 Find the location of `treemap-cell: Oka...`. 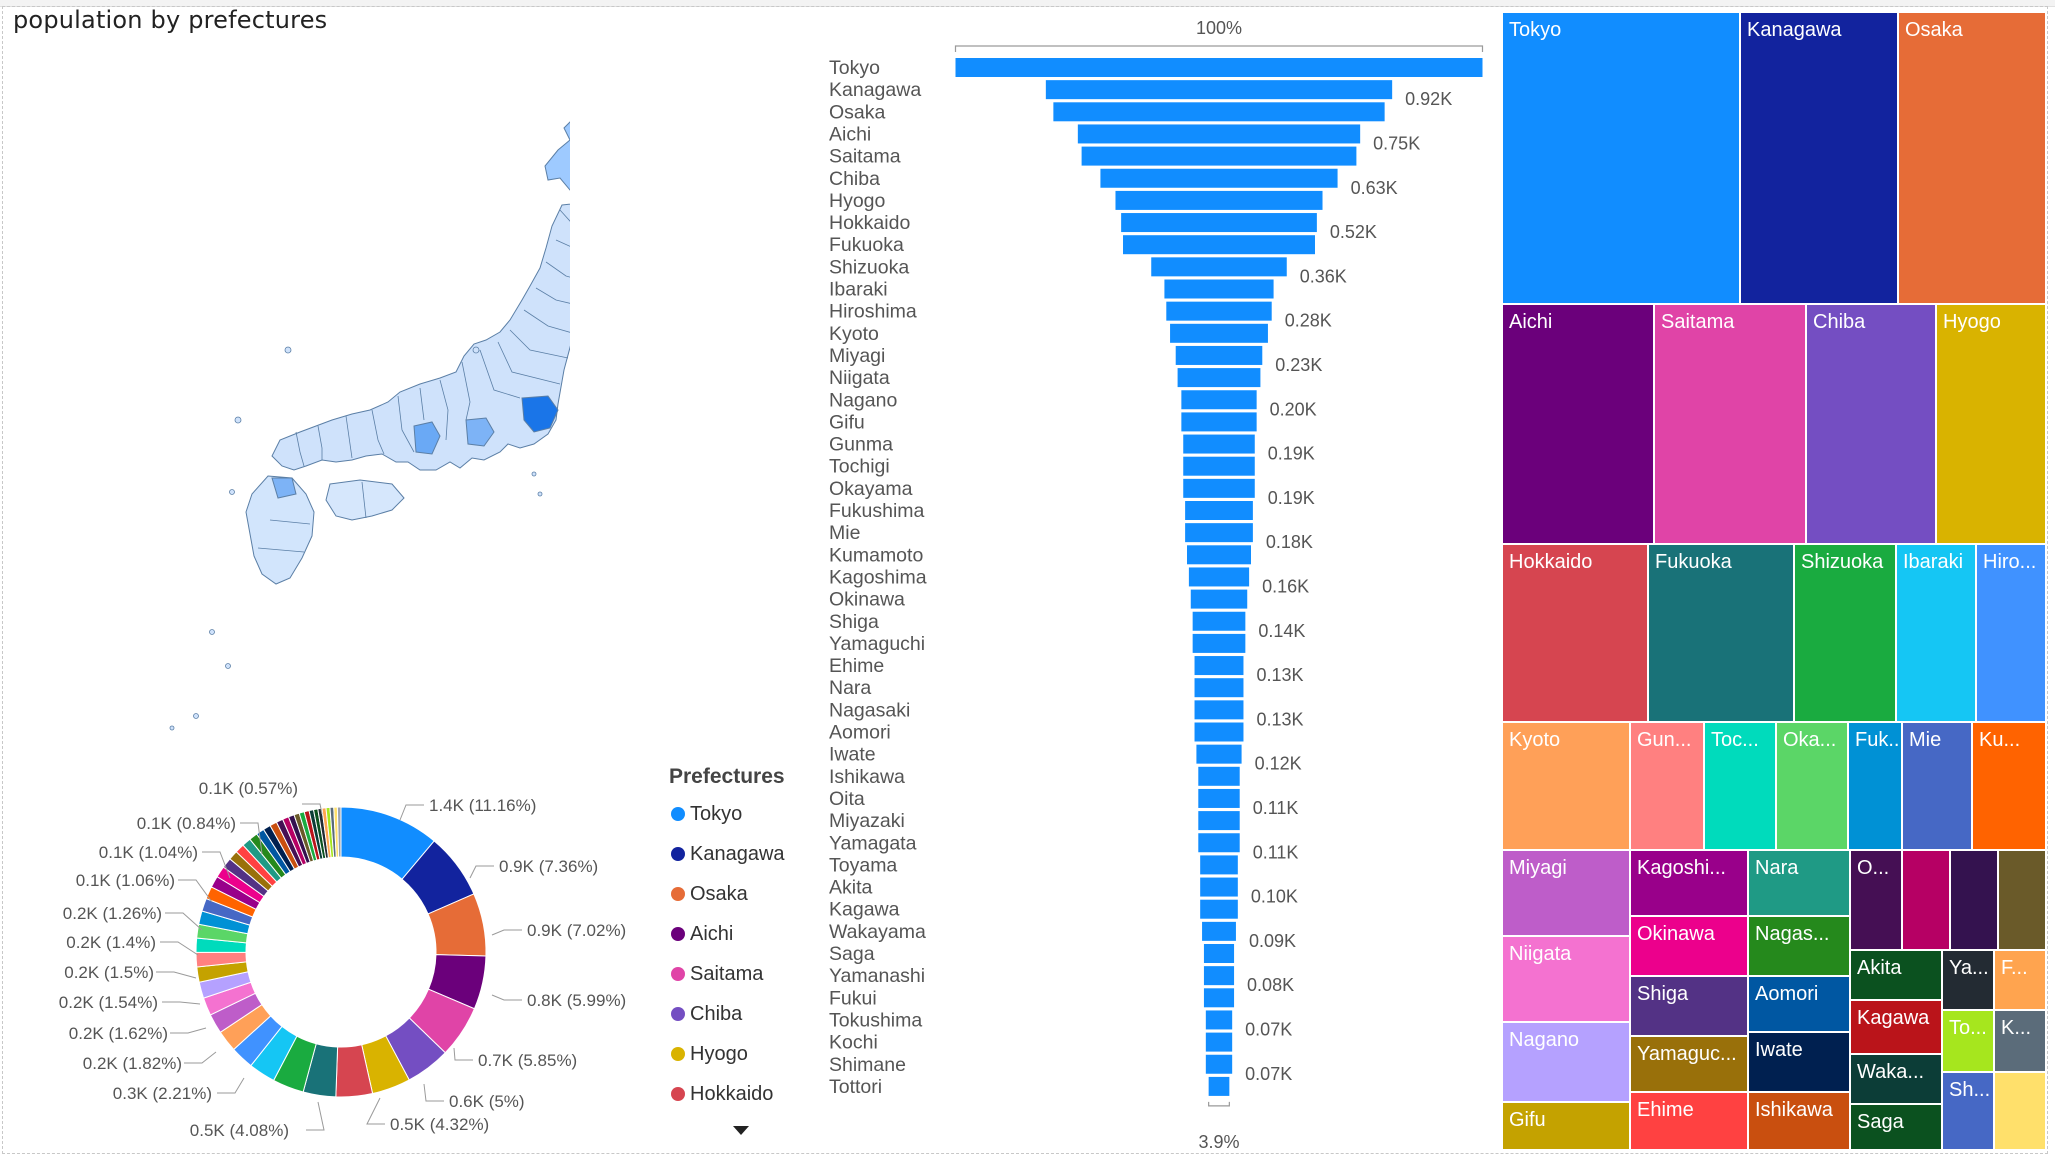

treemap-cell: Oka... is located at coordinates (1812, 786).